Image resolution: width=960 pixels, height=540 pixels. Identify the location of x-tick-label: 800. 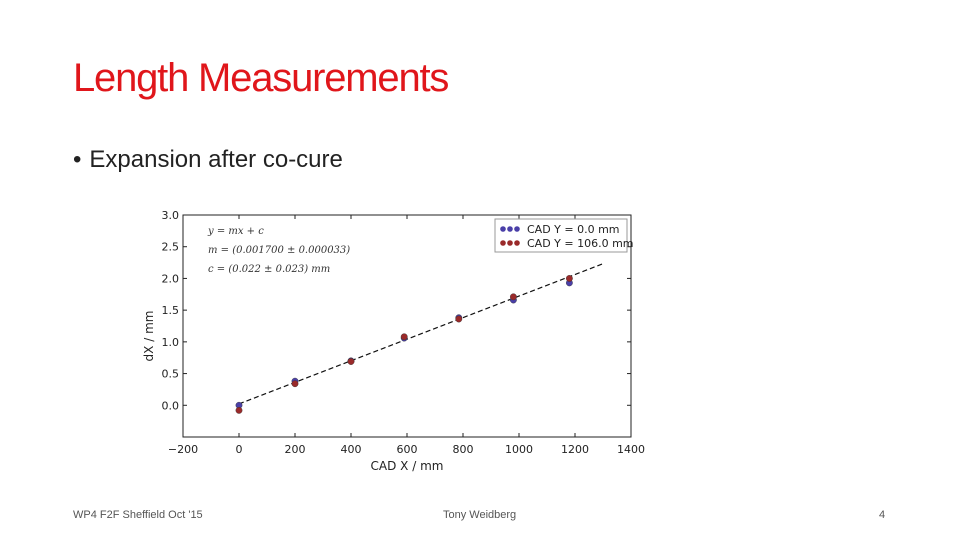
(463, 449).